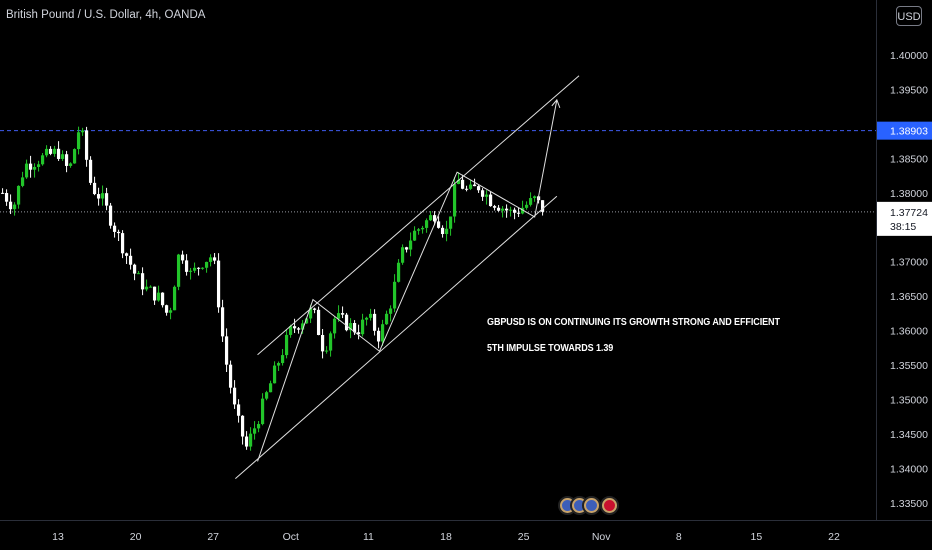  I want to click on currency-unit-button: USD, so click(909, 16).